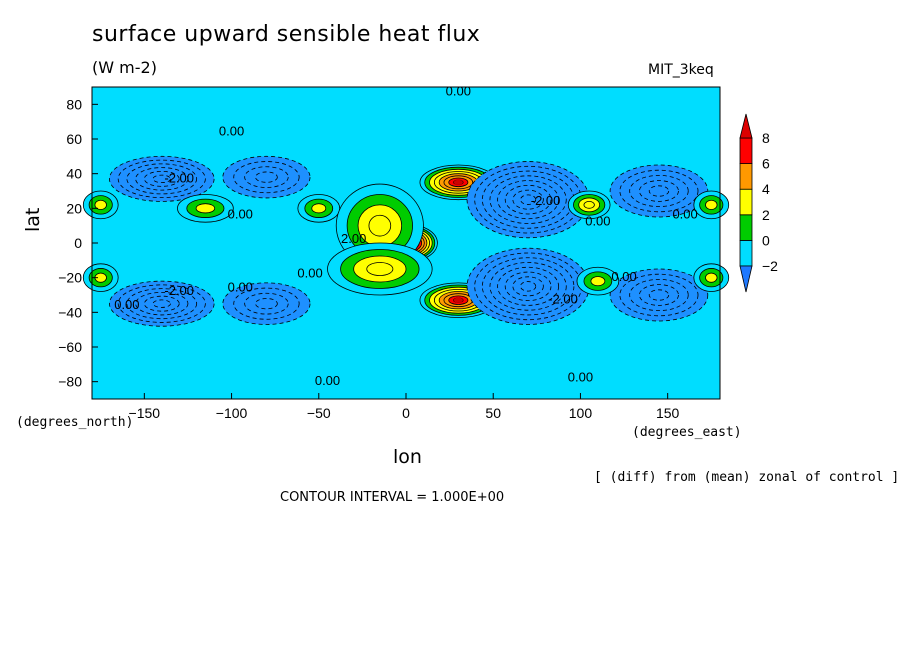  Describe the element at coordinates (407, 457) in the screenshot. I see `x-axis-label: lon` at that location.